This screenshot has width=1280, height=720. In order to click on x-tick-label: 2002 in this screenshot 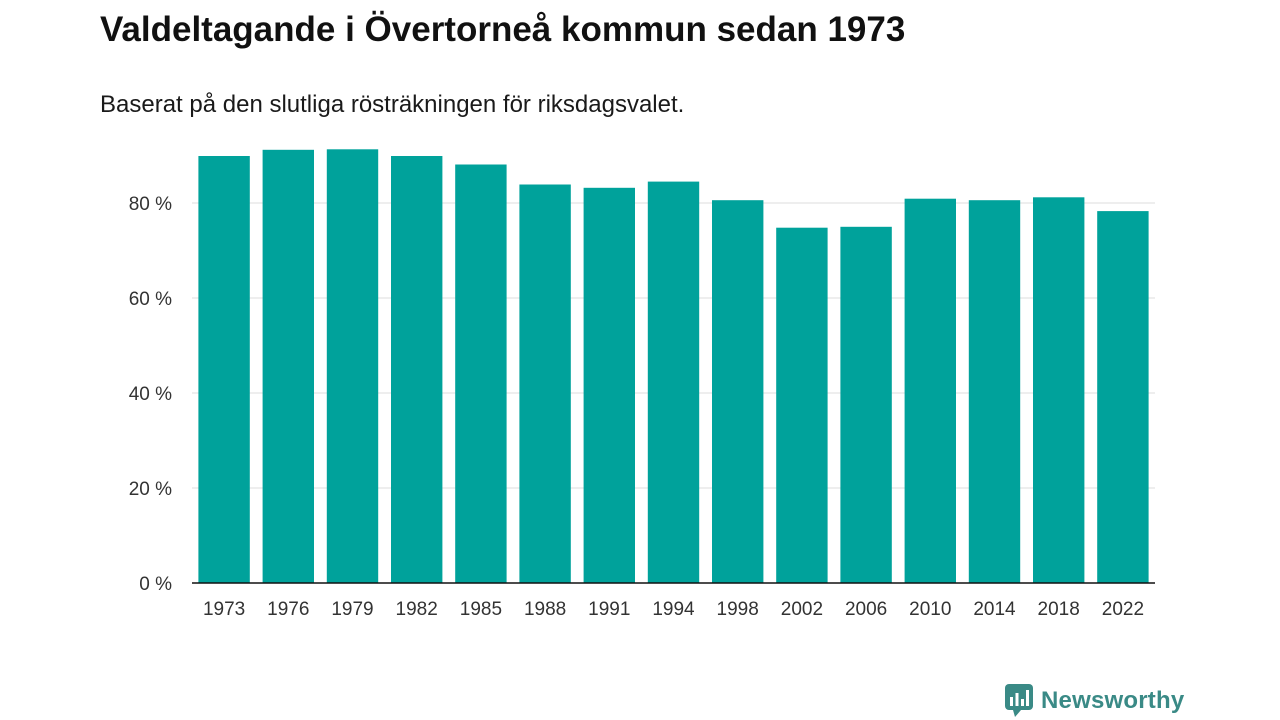, I will do `click(802, 609)`.